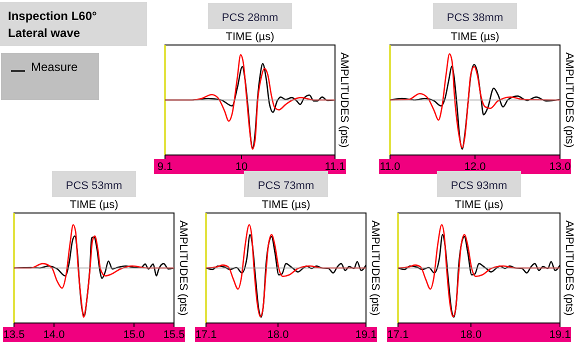 The width and height of the screenshot is (588, 342). Describe the element at coordinates (94, 186) in the screenshot. I see `chart-title: PCS 53mm` at that location.